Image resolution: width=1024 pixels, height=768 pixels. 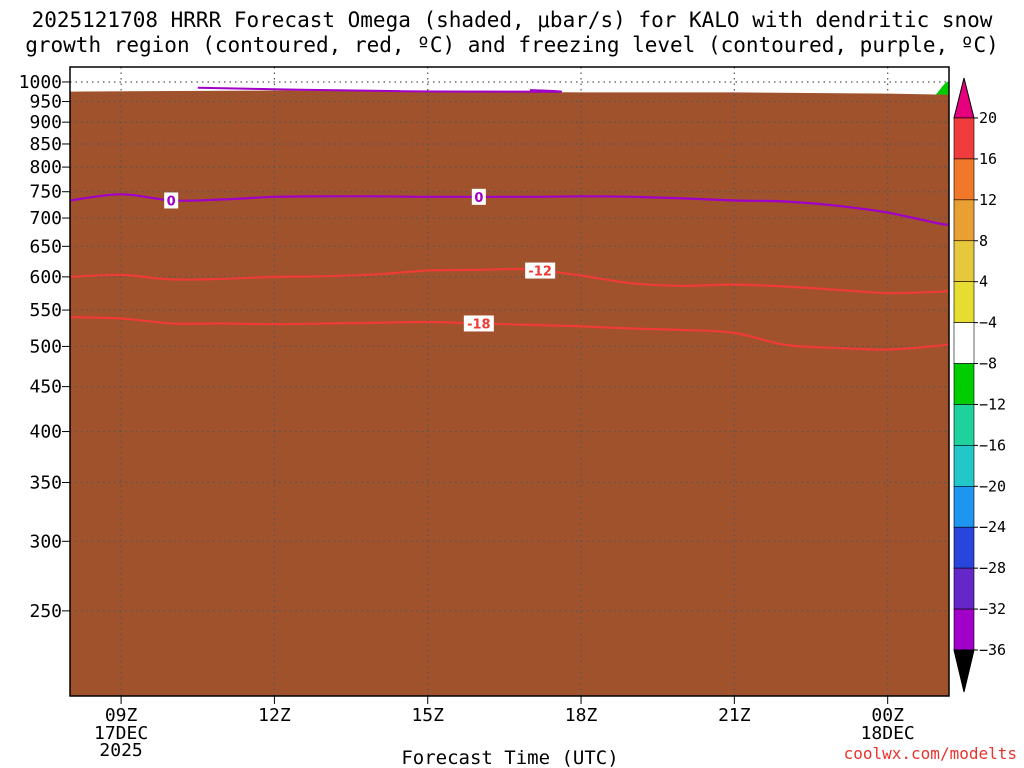 I want to click on x-axis-label: Forecast Time (UTC), so click(x=509, y=757).